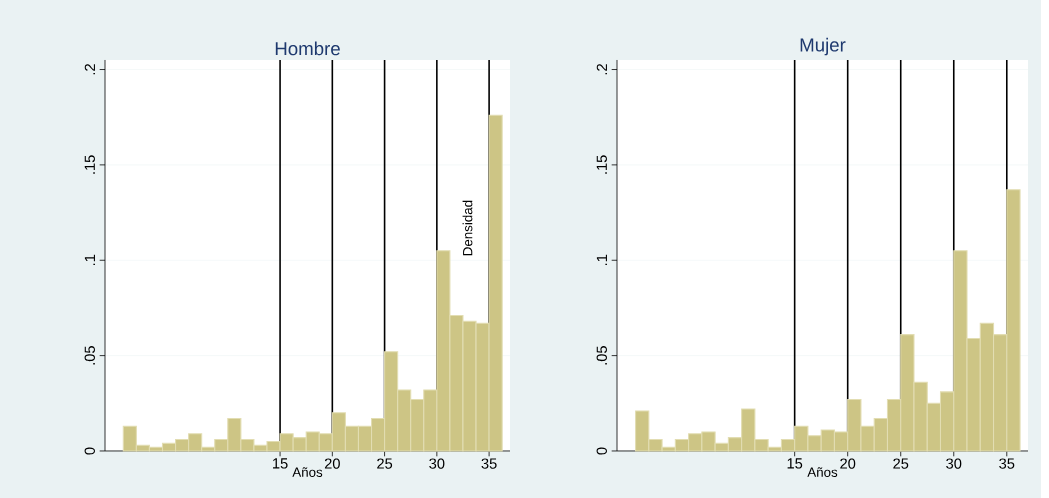 This screenshot has width=1049, height=498. What do you see at coordinates (307, 48) in the screenshot?
I see `chart-title: Hombre` at bounding box center [307, 48].